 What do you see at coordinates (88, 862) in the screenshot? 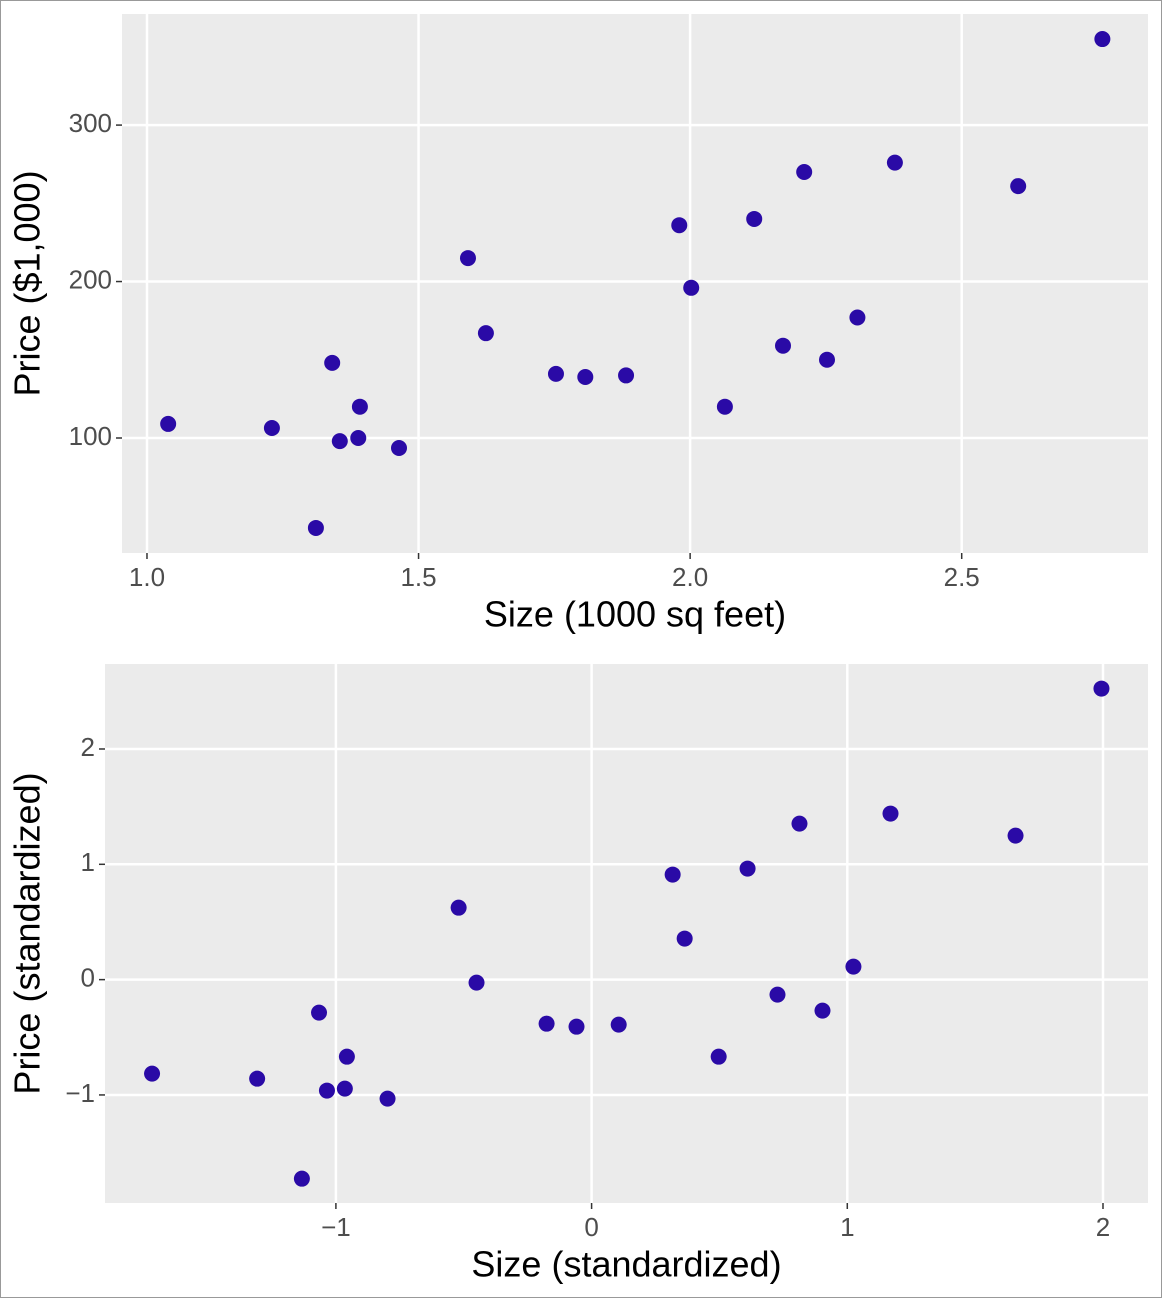
I see `y-tick-label: 1` at bounding box center [88, 862].